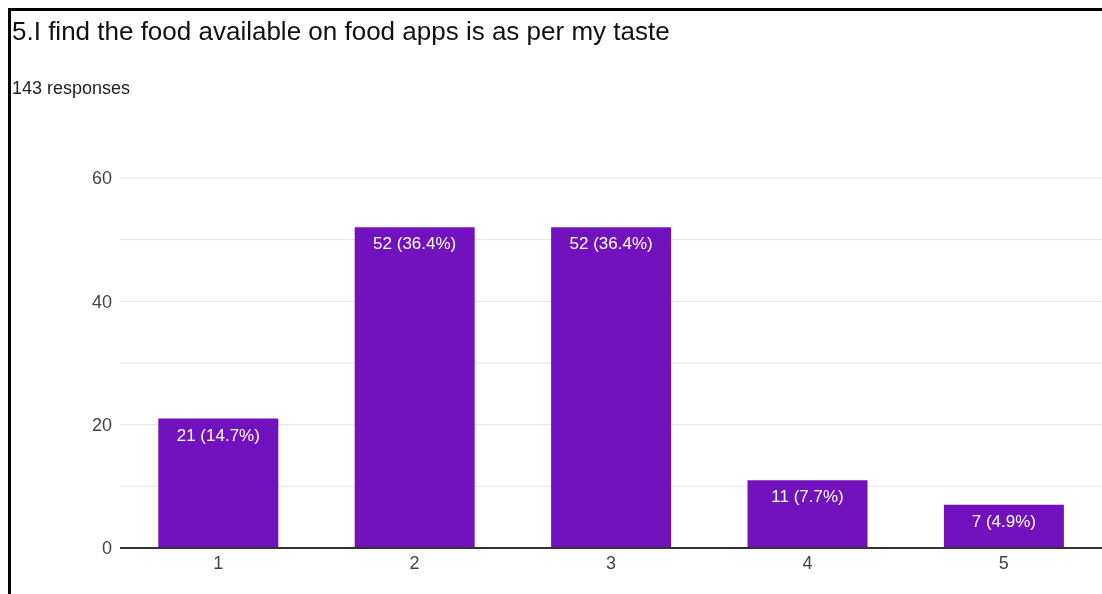  What do you see at coordinates (218, 562) in the screenshot?
I see `x-tick-label: 1` at bounding box center [218, 562].